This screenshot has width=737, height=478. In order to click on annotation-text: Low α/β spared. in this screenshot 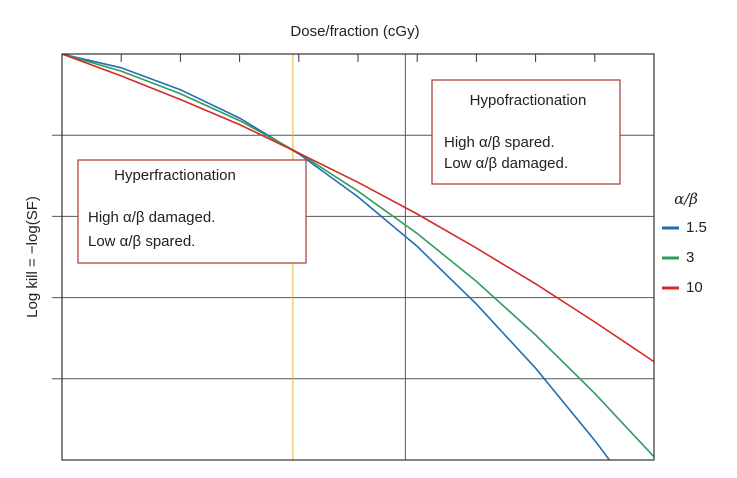, I will do `click(141, 241)`.